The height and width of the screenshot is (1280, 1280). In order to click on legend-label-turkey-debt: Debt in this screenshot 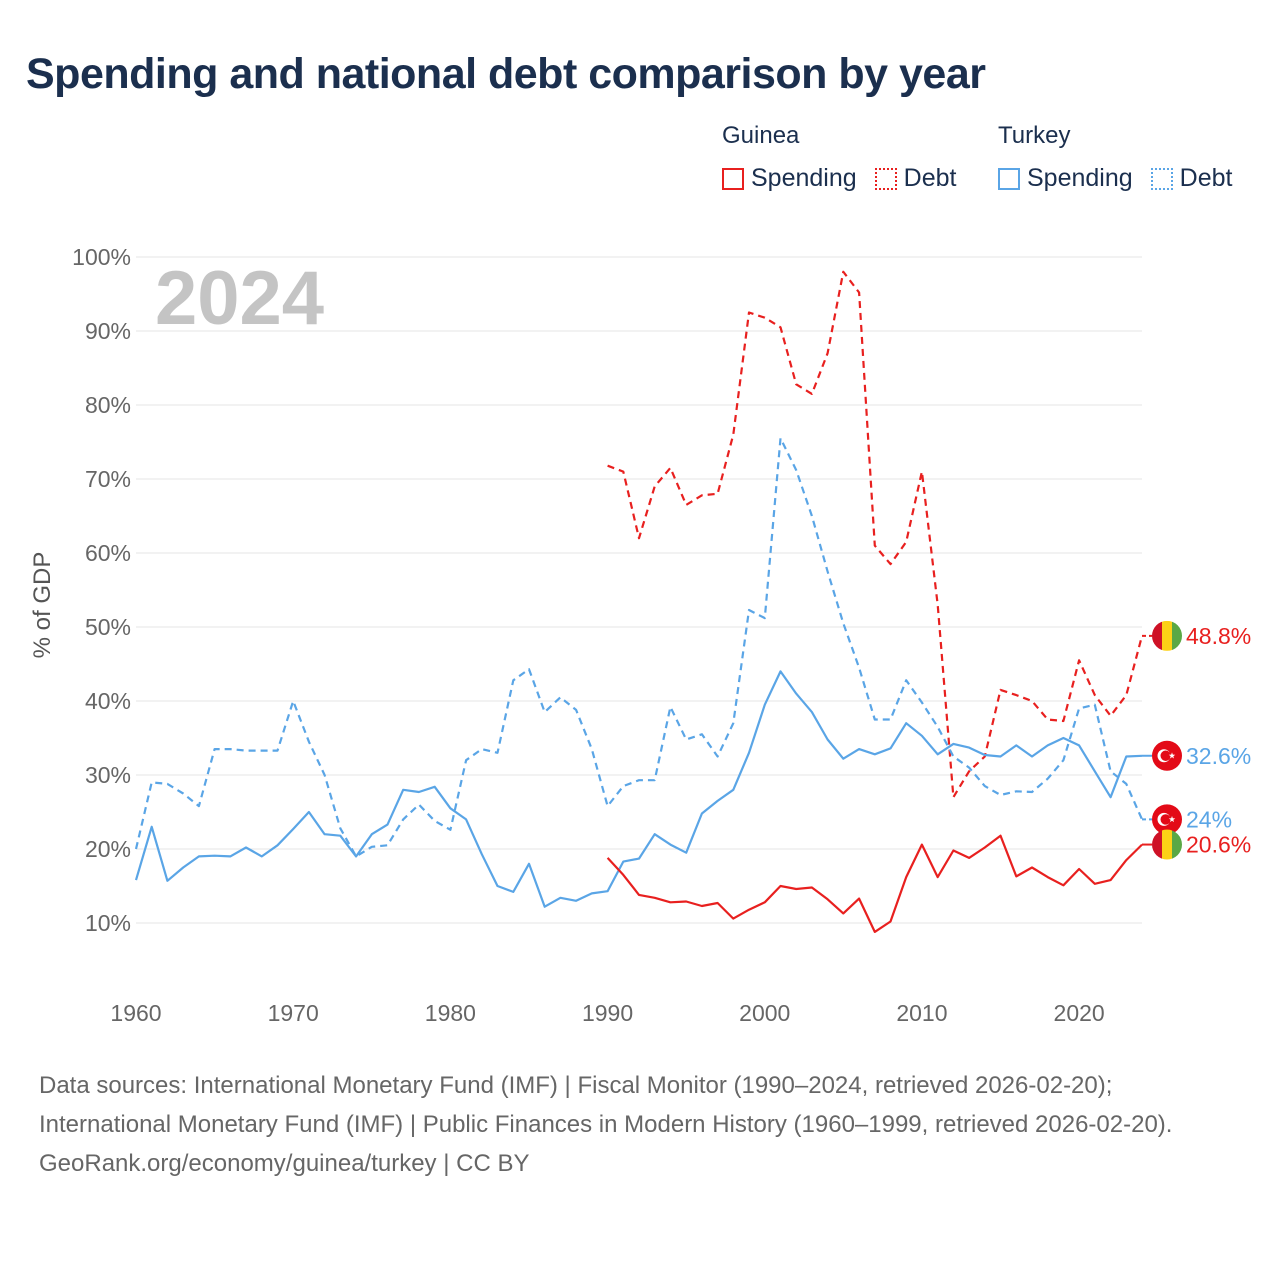, I will do `click(1206, 178)`.